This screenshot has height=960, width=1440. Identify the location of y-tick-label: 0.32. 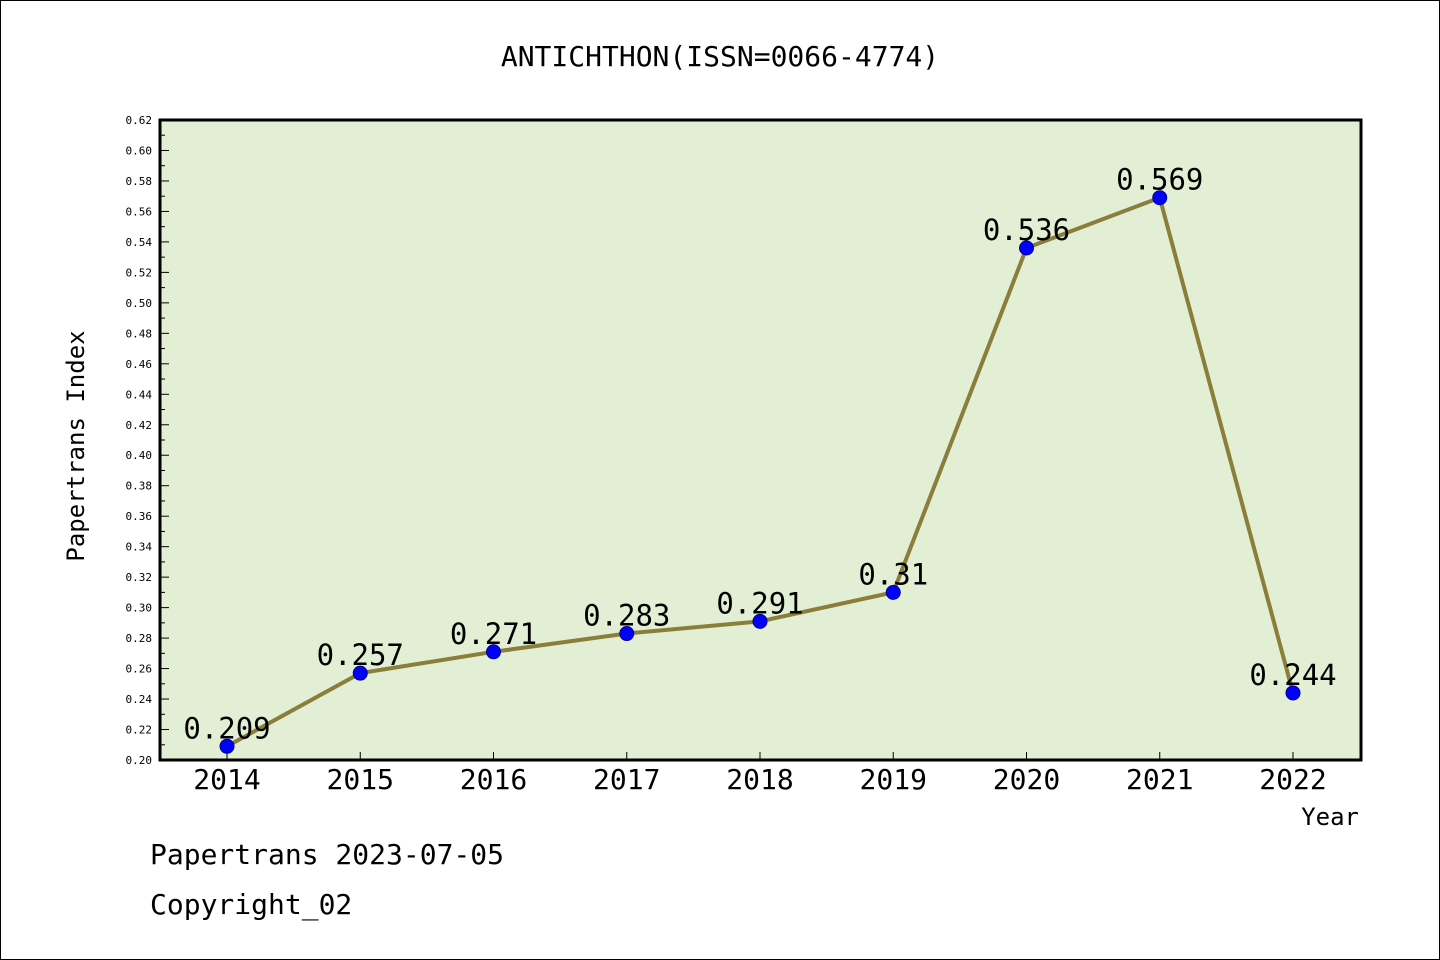
(139, 577).